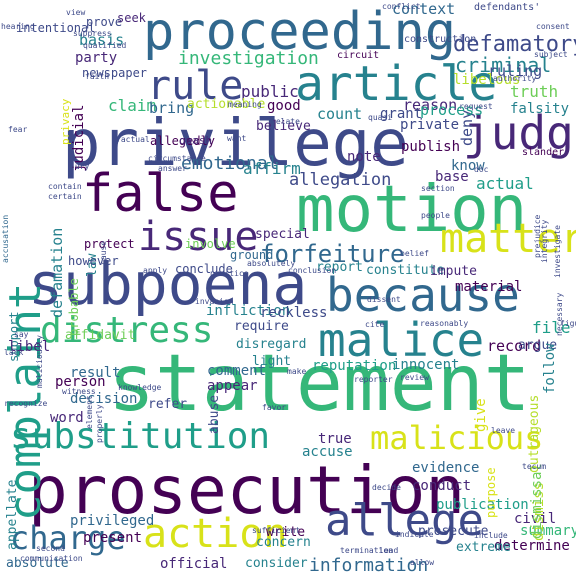 This screenshot has height=576, width=576. What do you see at coordinates (453, 531) in the screenshot?
I see `word-prosecute: prosecute` at bounding box center [453, 531].